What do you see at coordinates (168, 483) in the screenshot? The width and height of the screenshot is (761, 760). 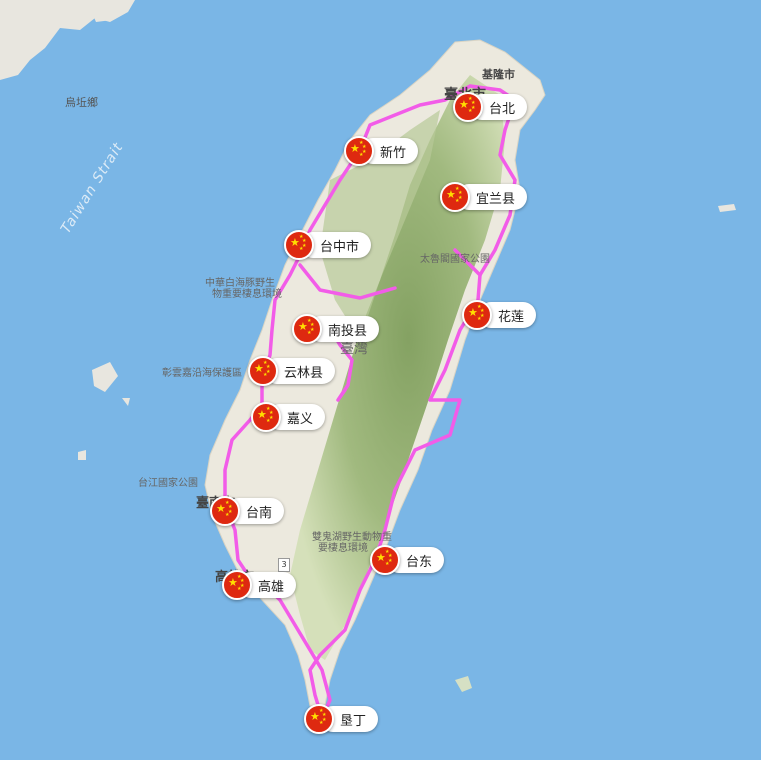 I see `place-label-taijiang: 台江國家公園` at bounding box center [168, 483].